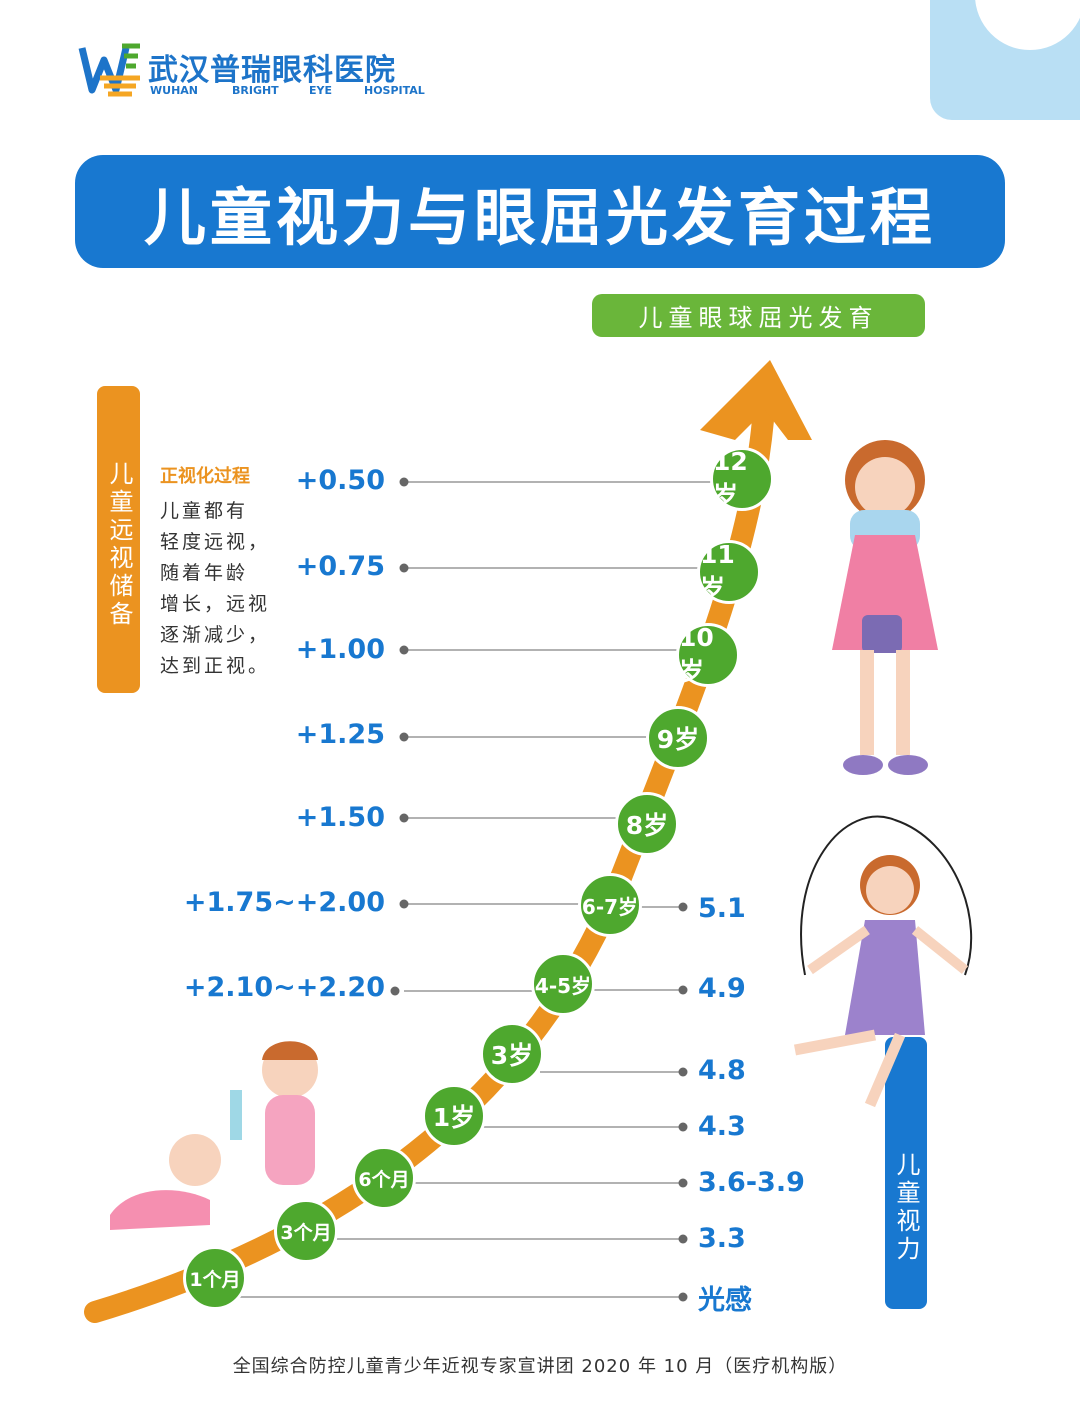 The height and width of the screenshot is (1423, 1080). I want to click on age-marker: 11岁, so click(729, 572).